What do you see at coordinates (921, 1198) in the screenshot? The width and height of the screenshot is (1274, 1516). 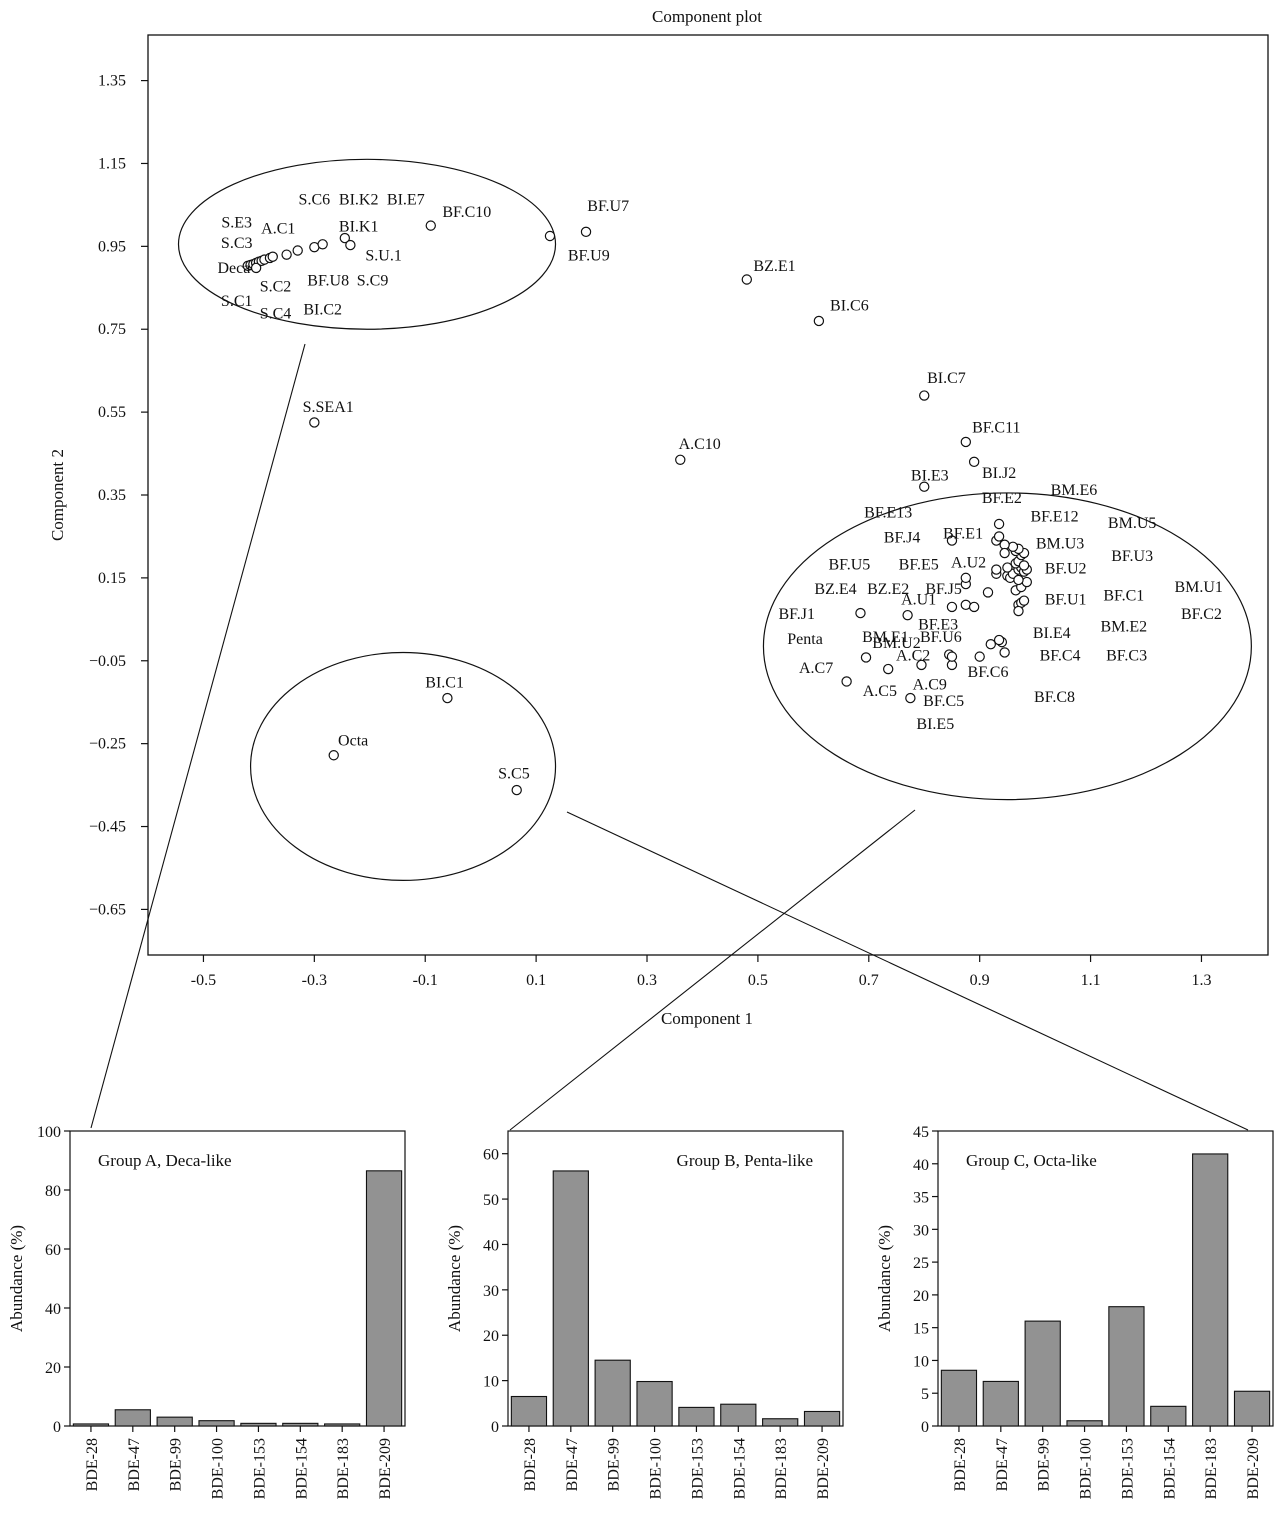 I see `bar-y-tick-label: 35` at bounding box center [921, 1198].